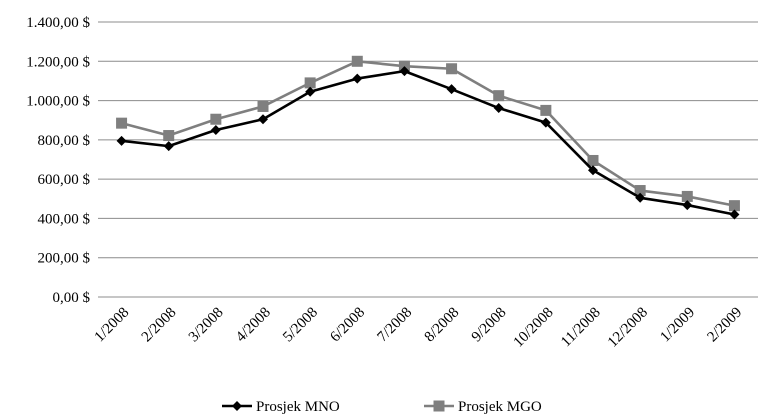 Image resolution: width=758 pixels, height=417 pixels. I want to click on square-marker-icon, so click(439, 406).